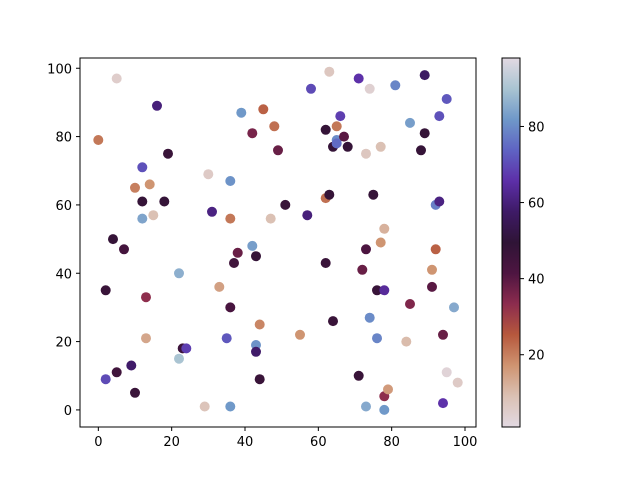 The image size is (640, 480). I want to click on colorbar-ticks: 20 40 60 80, so click(532, 242).